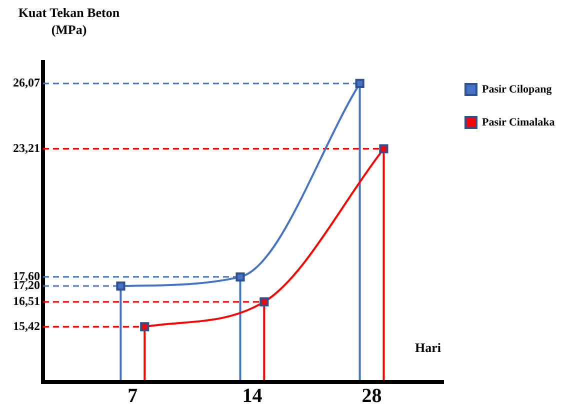 This screenshot has width=575, height=419. What do you see at coordinates (133, 396) in the screenshot?
I see `x-tick-label: 7` at bounding box center [133, 396].